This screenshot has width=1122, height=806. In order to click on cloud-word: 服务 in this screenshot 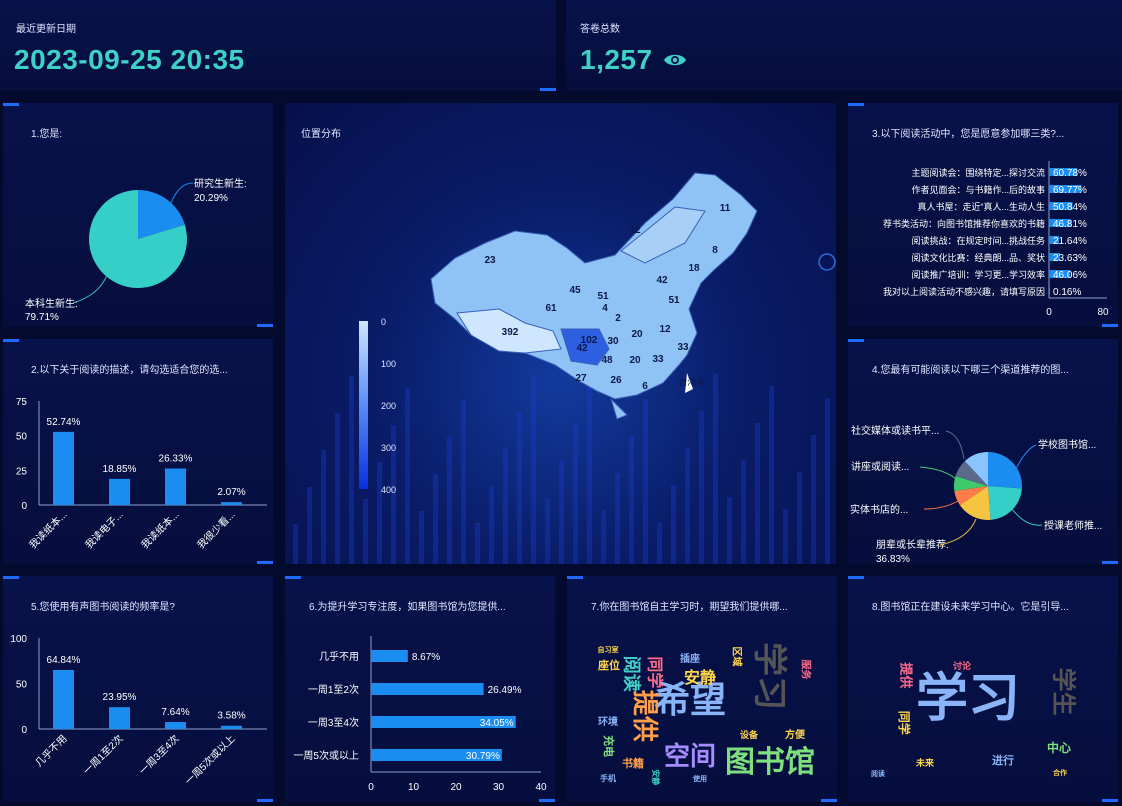, I will do `click(806, 670)`.